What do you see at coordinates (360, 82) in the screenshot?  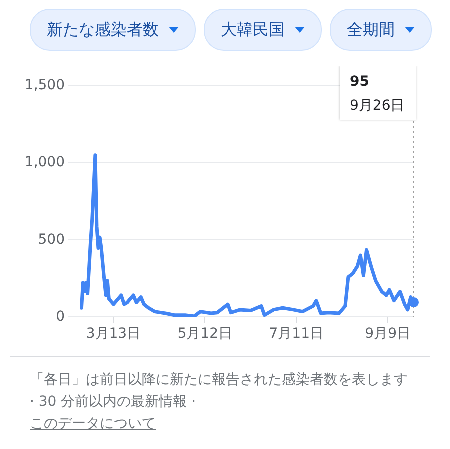 I see `annotation: 95` at bounding box center [360, 82].